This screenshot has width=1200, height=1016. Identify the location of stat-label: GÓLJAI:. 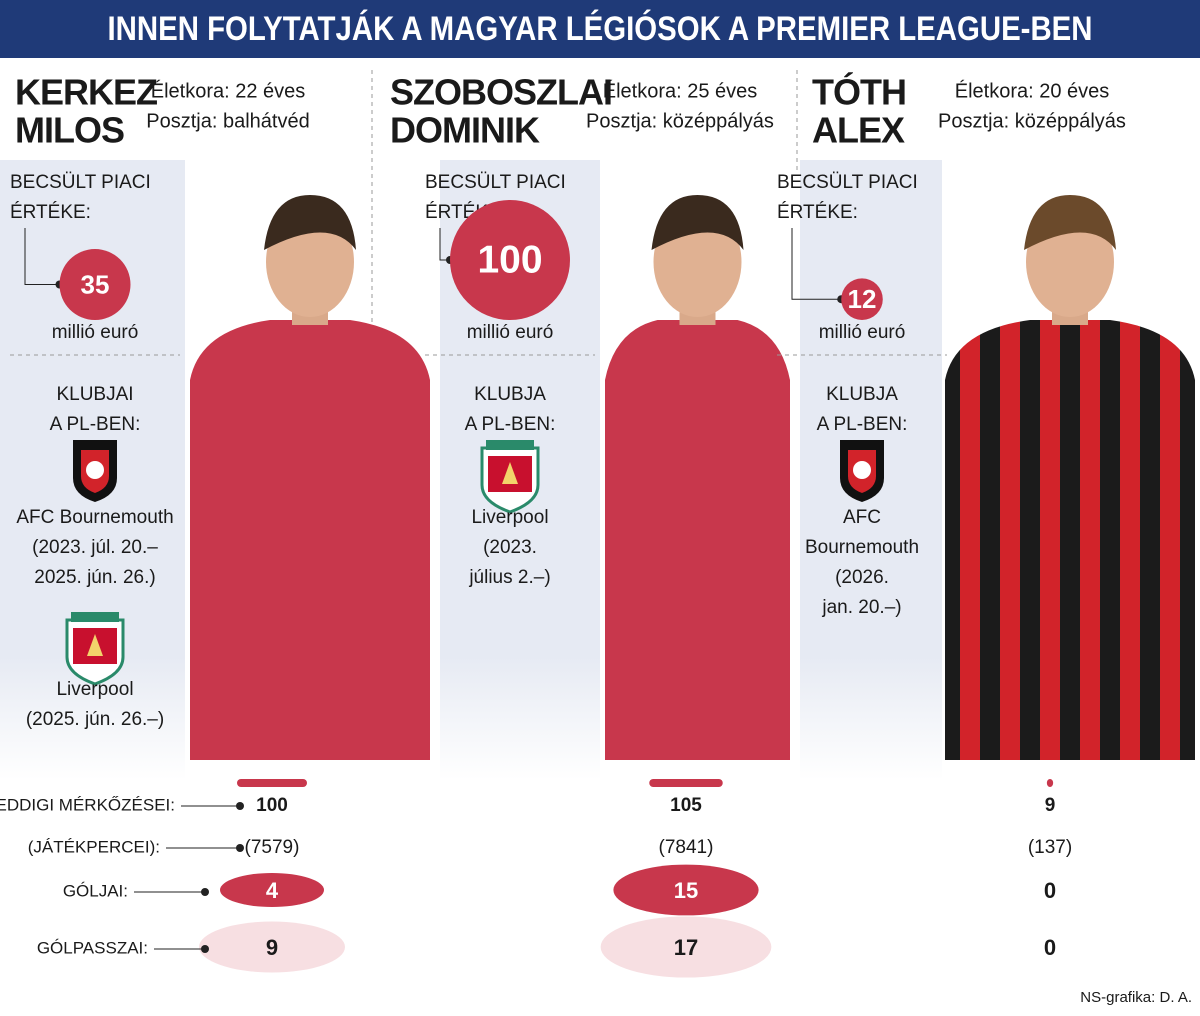
(95, 890).